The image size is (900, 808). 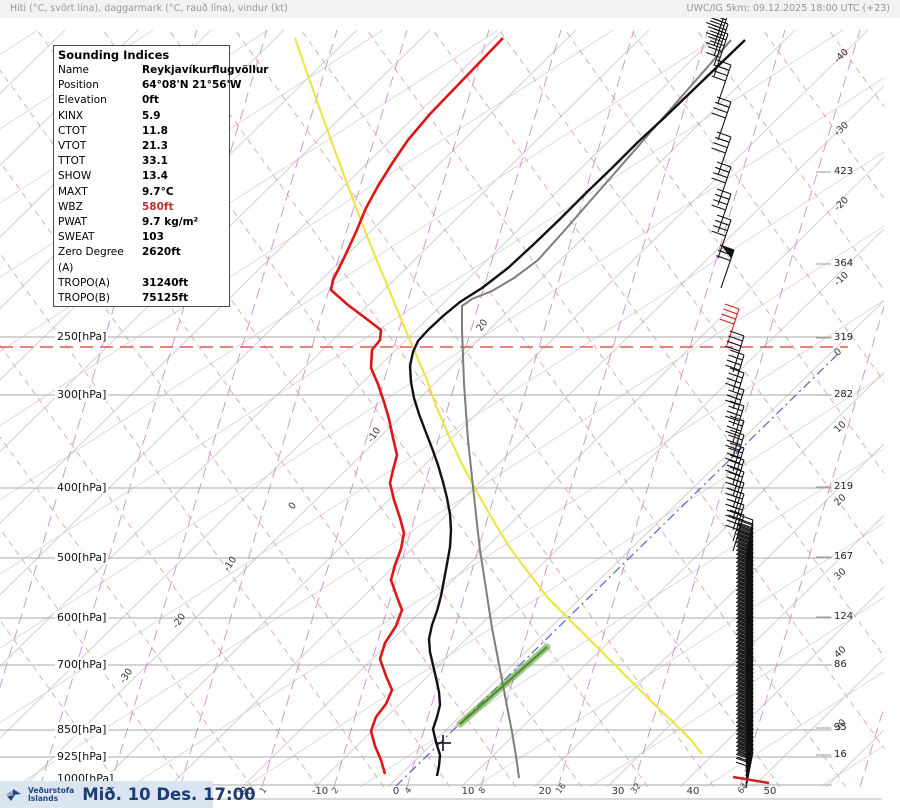 I want to click on index-row-ctot: CTOT 11.8, so click(x=141, y=131).